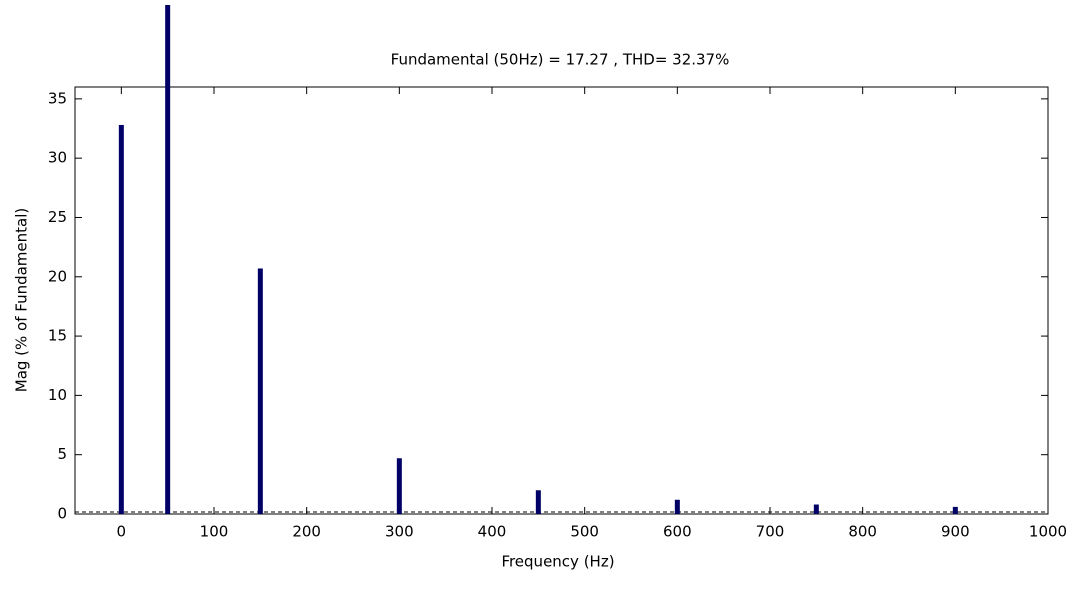 The width and height of the screenshot is (1073, 605). I want to click on y-tick-label: 0, so click(62, 514).